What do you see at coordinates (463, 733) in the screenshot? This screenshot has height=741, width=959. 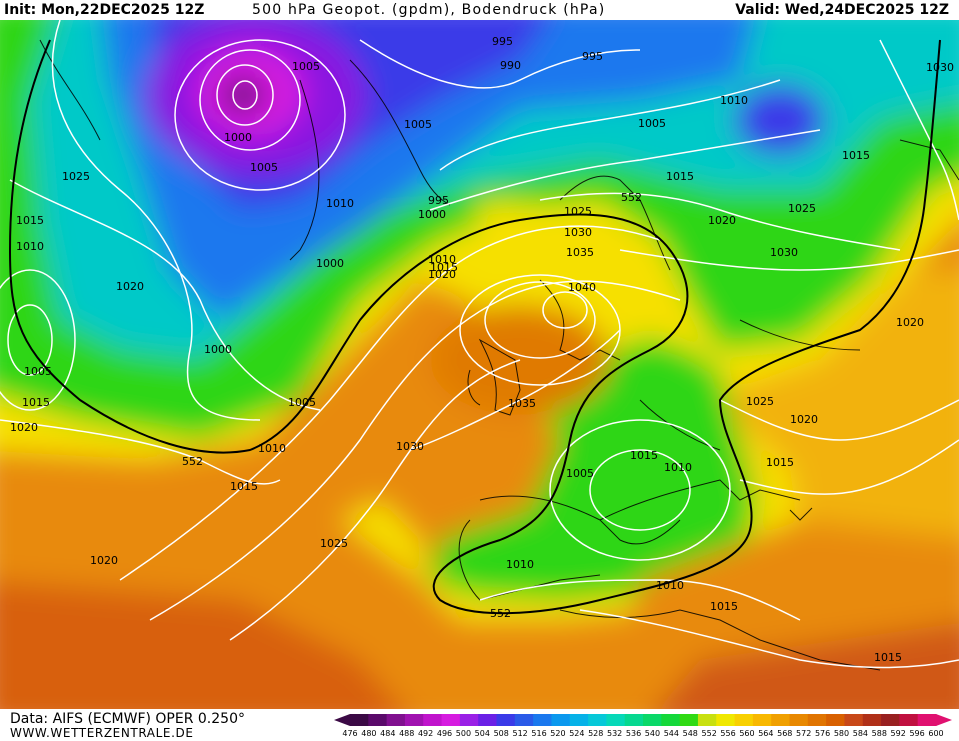 I see `colorbar-tick-label: 500` at bounding box center [463, 733].